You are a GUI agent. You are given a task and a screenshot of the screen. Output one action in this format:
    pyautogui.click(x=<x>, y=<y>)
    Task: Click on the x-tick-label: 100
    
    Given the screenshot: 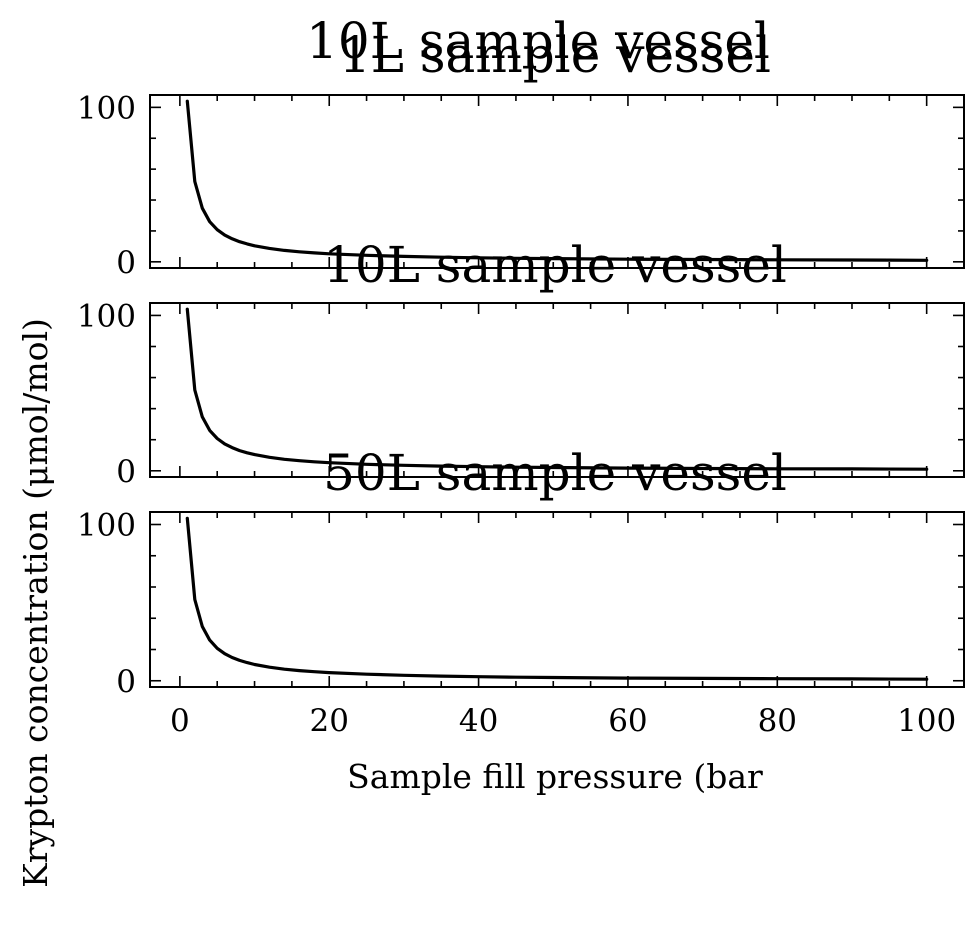 What is the action you would take?
    pyautogui.click(x=926, y=721)
    